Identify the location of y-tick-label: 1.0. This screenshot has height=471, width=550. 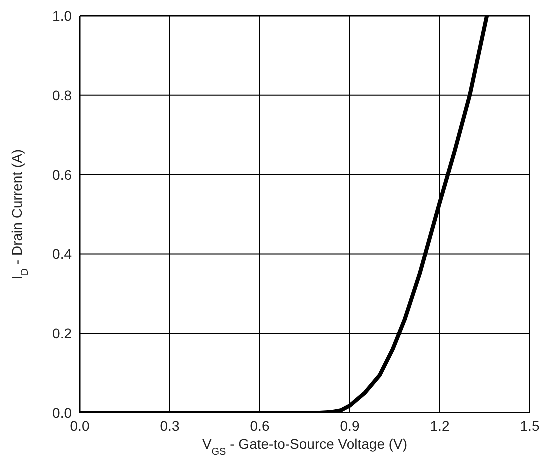
(62, 16).